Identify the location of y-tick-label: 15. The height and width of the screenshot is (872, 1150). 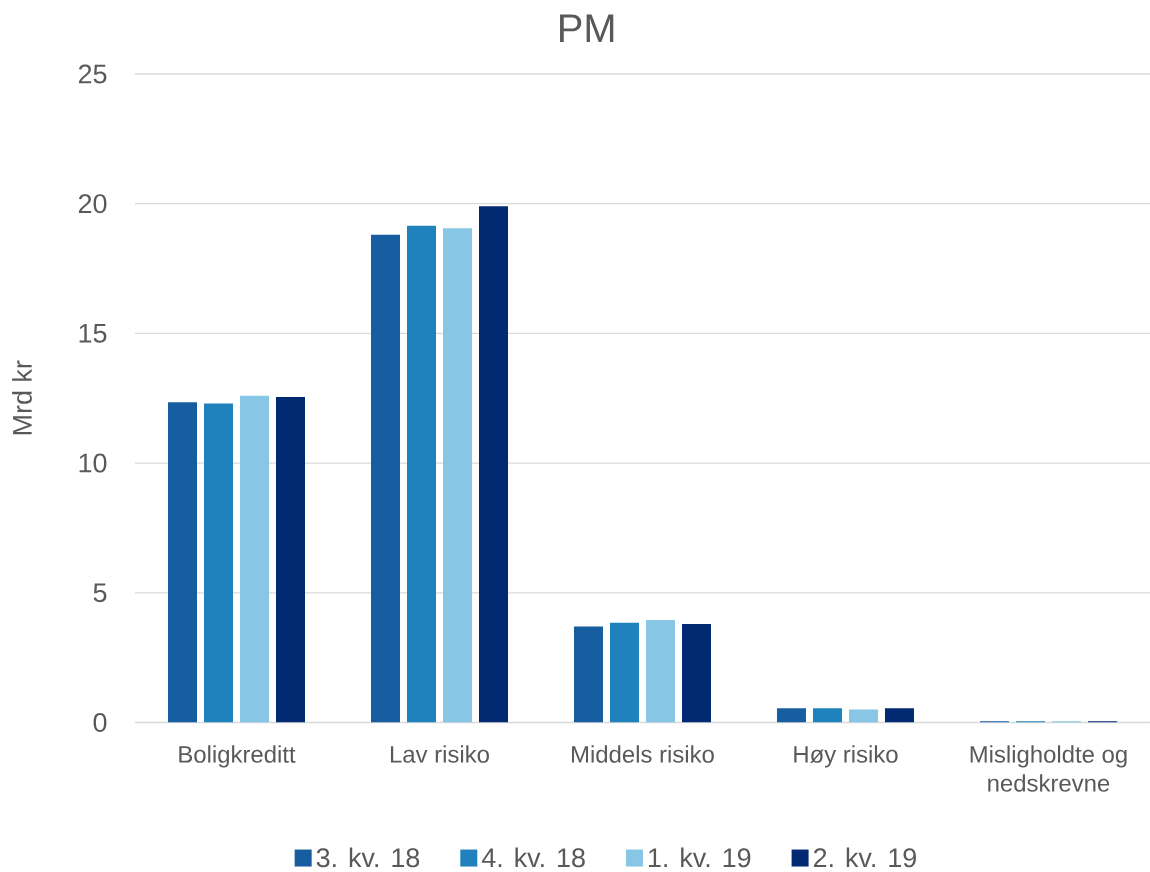
(93, 333).